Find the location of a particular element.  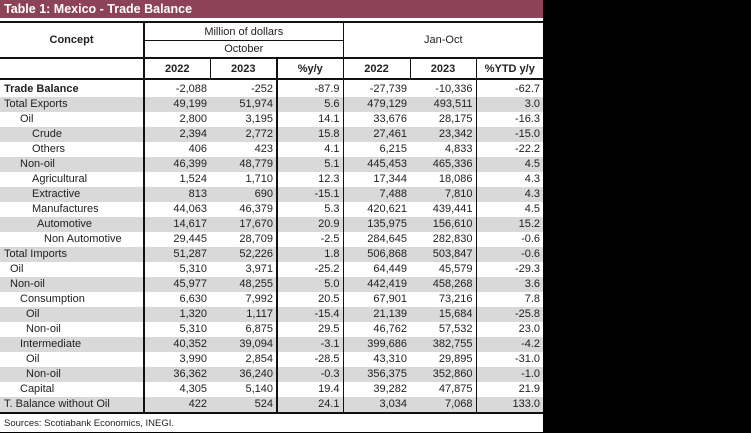

table-row: Crude 2,394 2,772 15.8 27,461 23,342 -15.0 is located at coordinates (272, 134).